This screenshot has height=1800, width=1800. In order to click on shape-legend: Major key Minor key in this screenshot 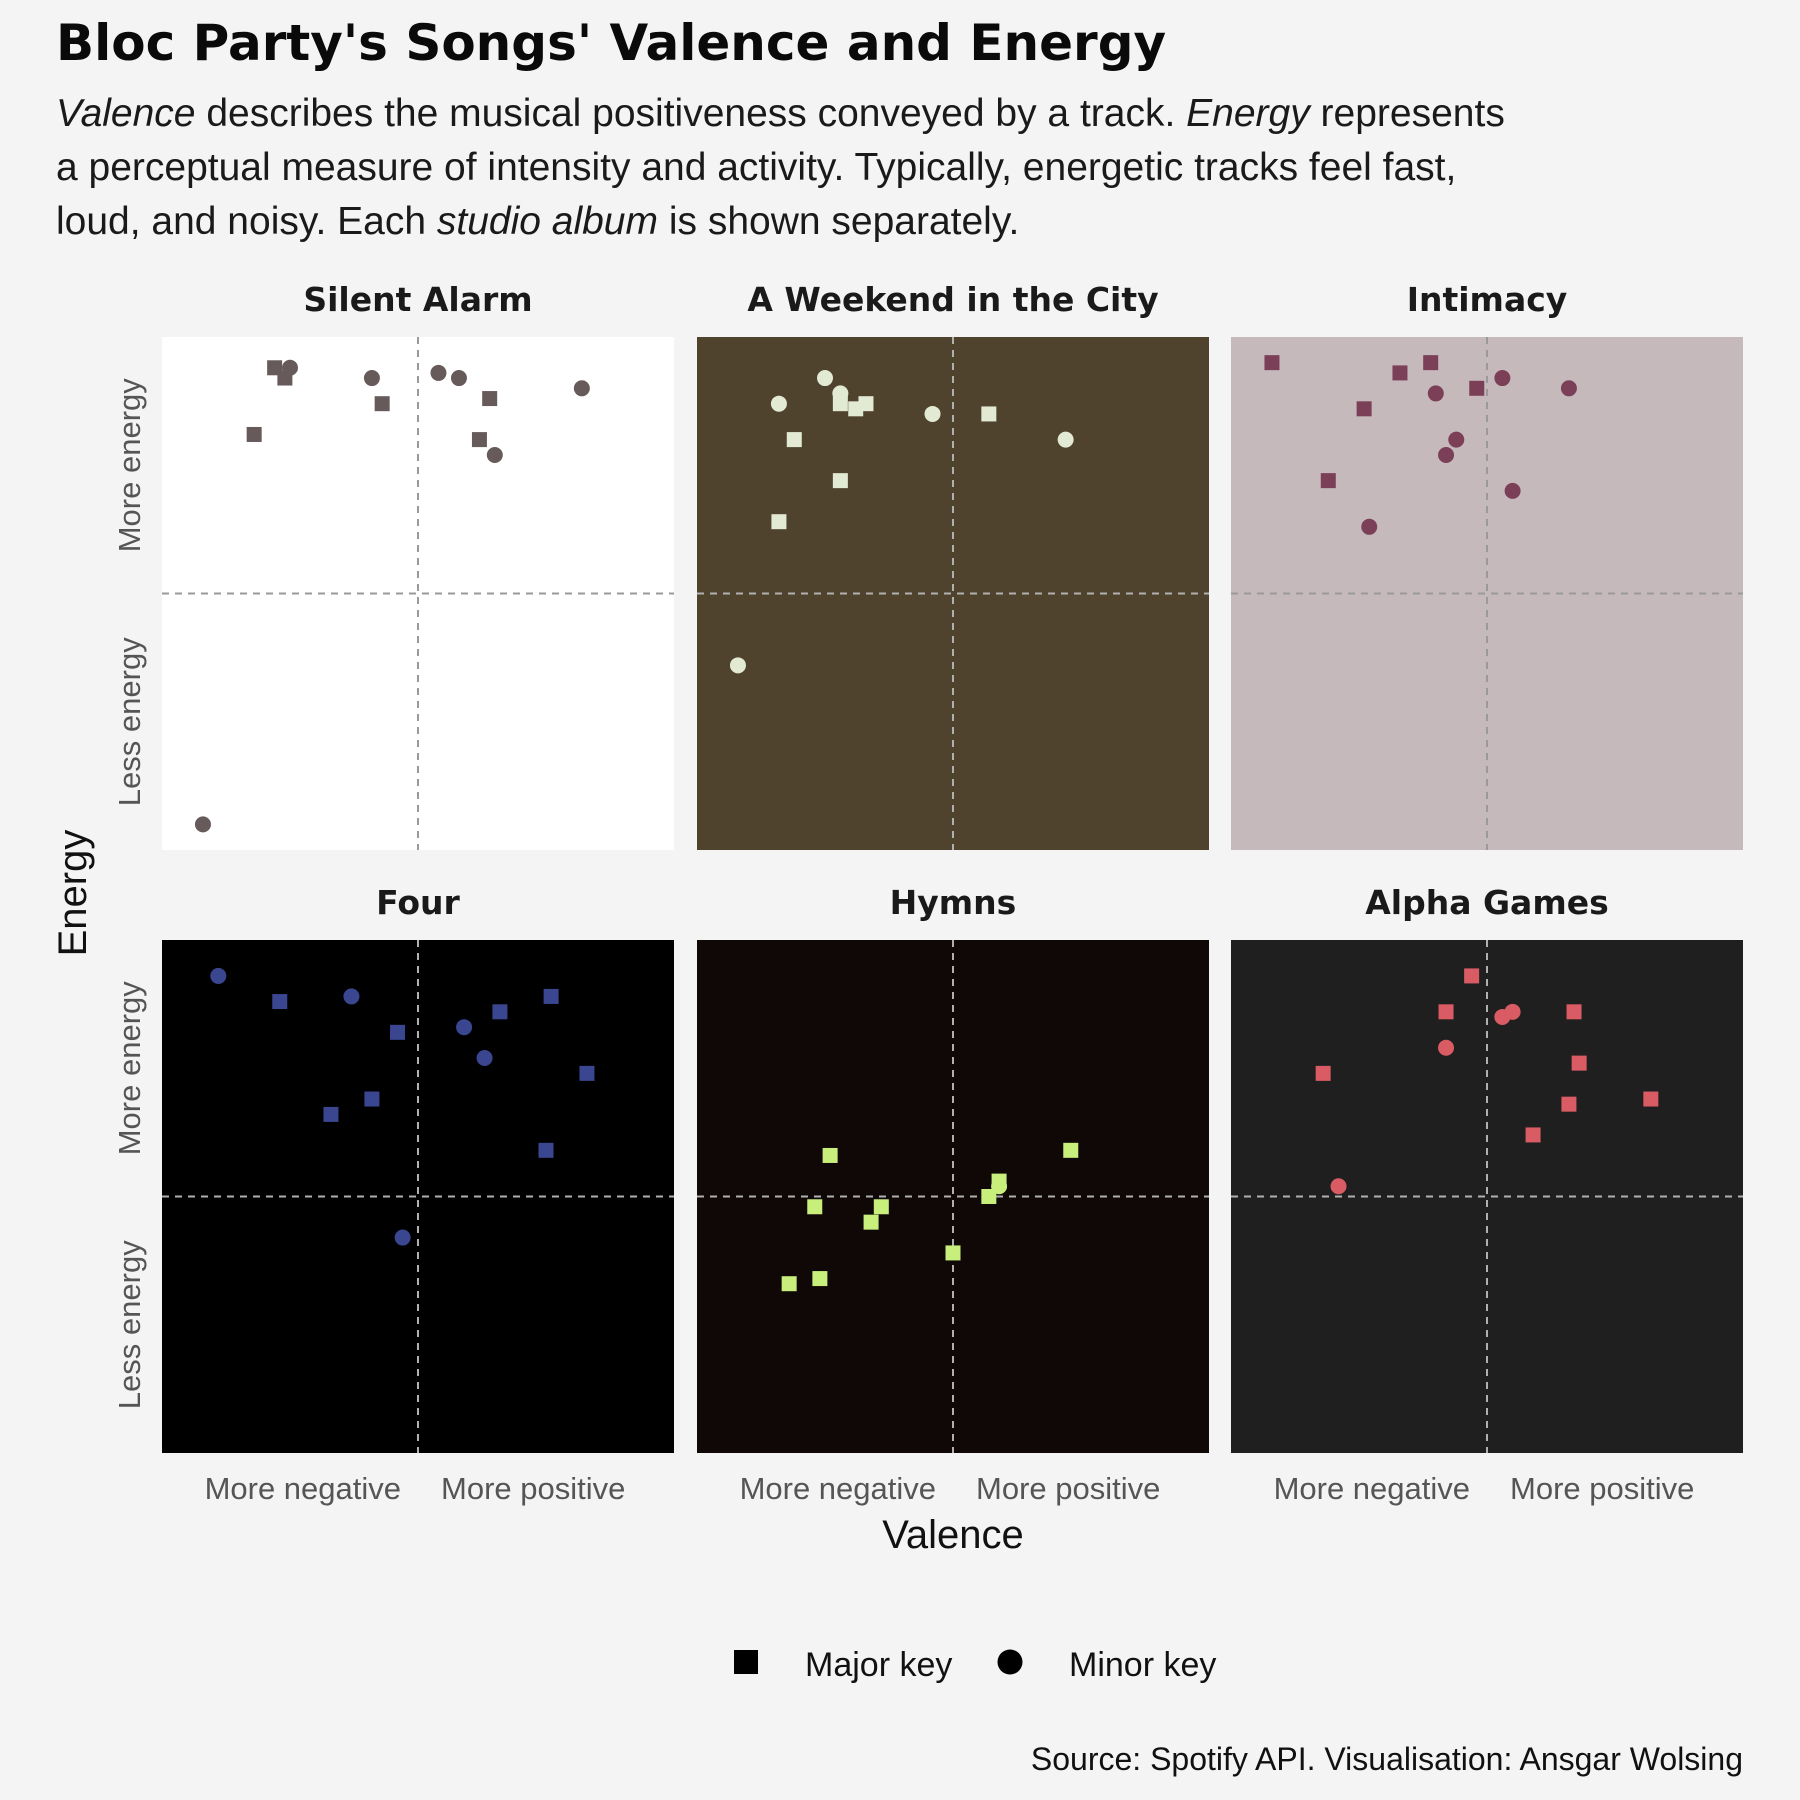, I will do `click(975, 1665)`.